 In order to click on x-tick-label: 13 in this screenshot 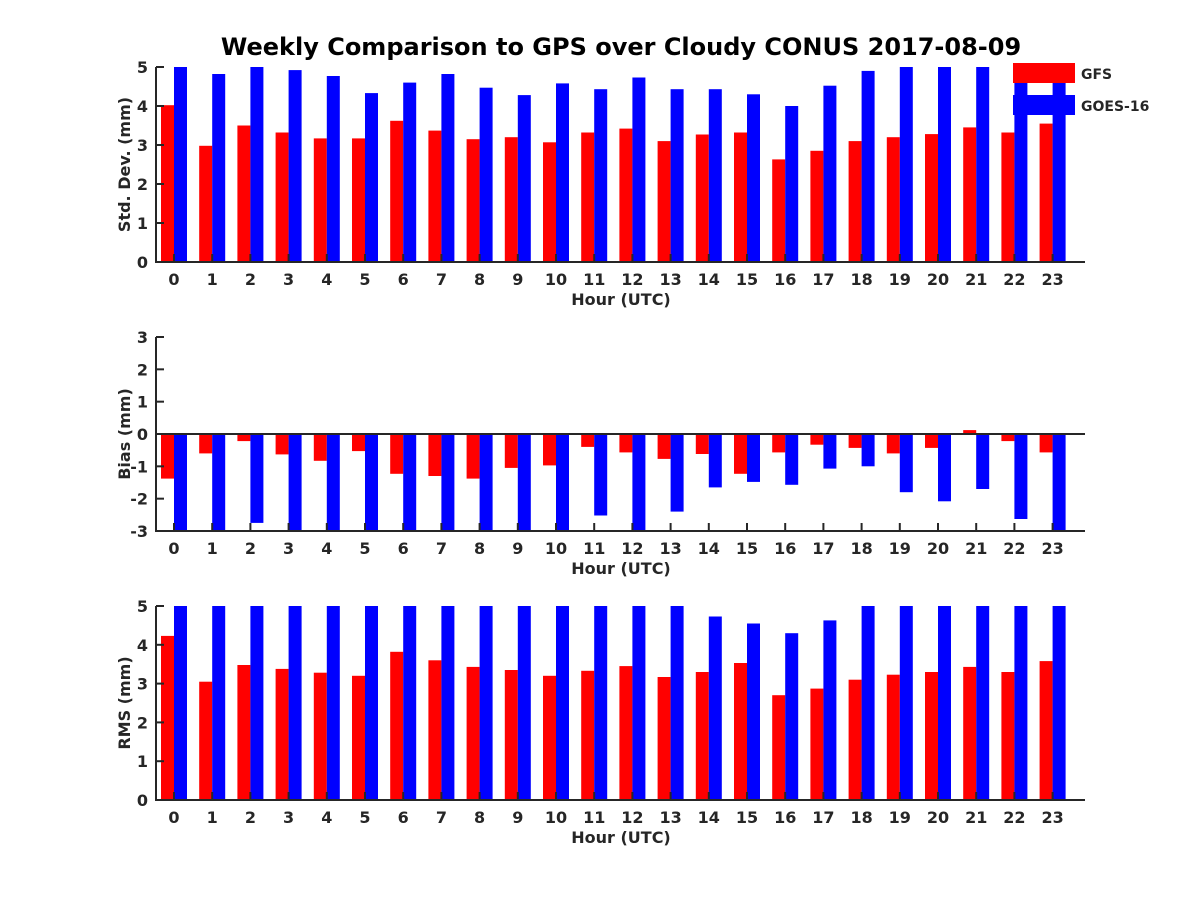, I will do `click(670, 817)`.